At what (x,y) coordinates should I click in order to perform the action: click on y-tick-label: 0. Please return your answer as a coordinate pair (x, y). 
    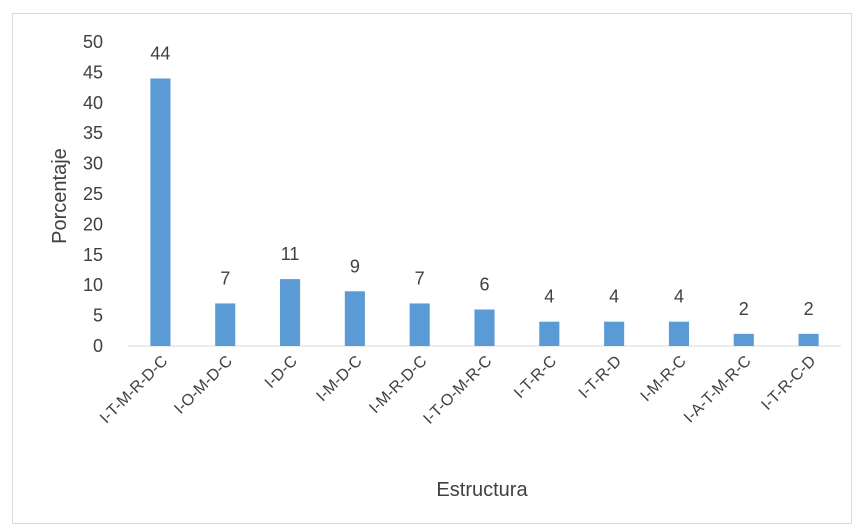
    Looking at the image, I should click on (98, 346).